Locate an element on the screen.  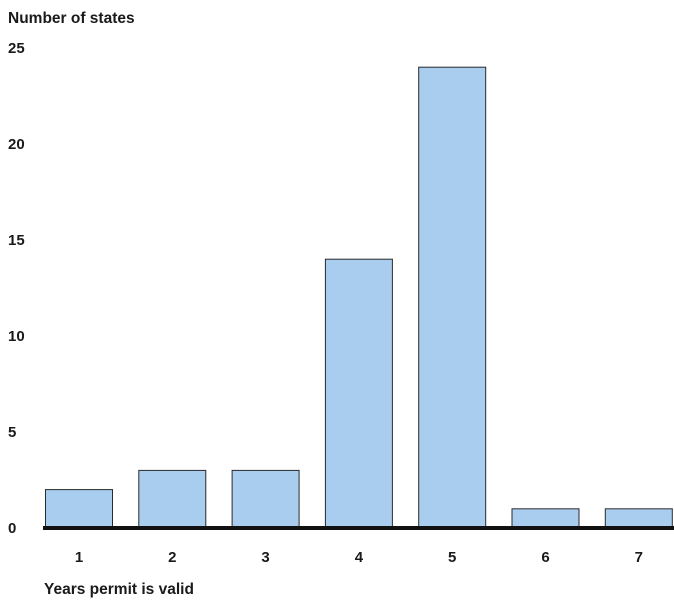
y-tick-label: 25 is located at coordinates (16, 48).